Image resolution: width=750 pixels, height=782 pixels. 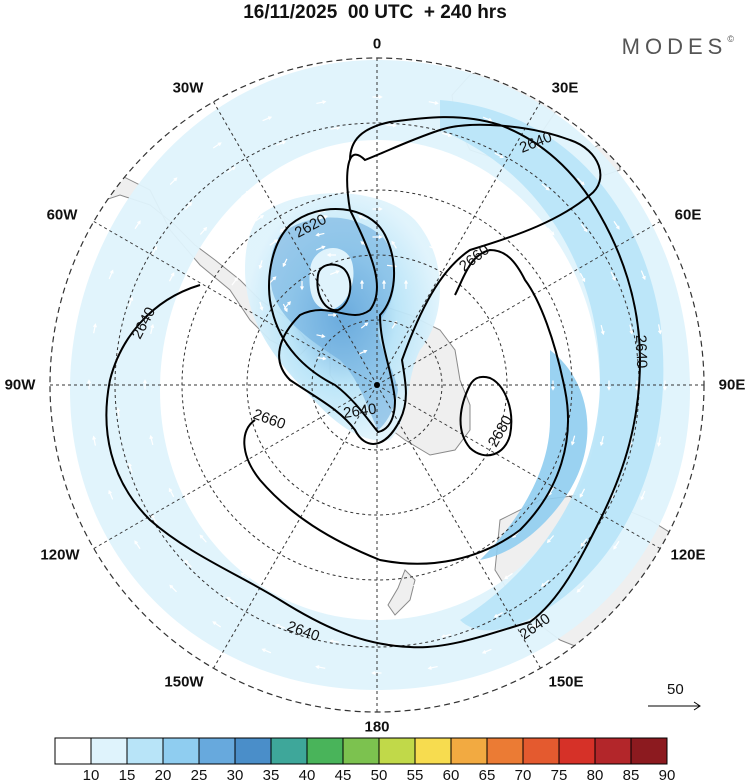 I want to click on colorbar-tick-label: 25, so click(x=199, y=774).